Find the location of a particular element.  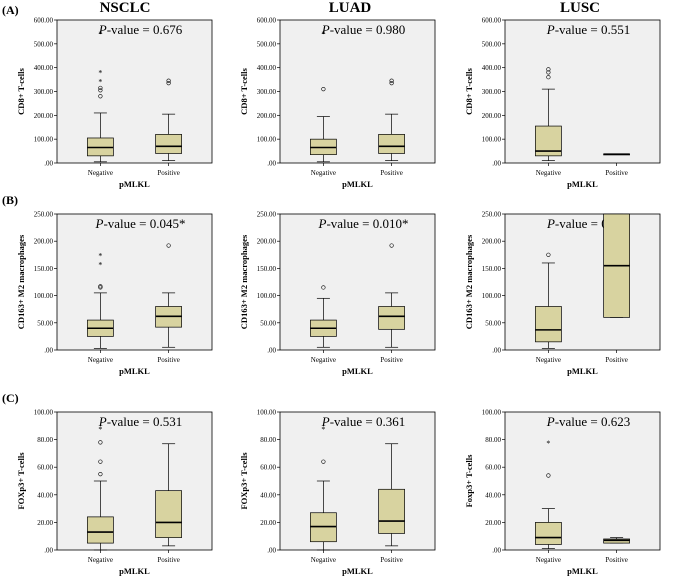

p-value-text: -value = 0.551 is located at coordinates (593, 29).